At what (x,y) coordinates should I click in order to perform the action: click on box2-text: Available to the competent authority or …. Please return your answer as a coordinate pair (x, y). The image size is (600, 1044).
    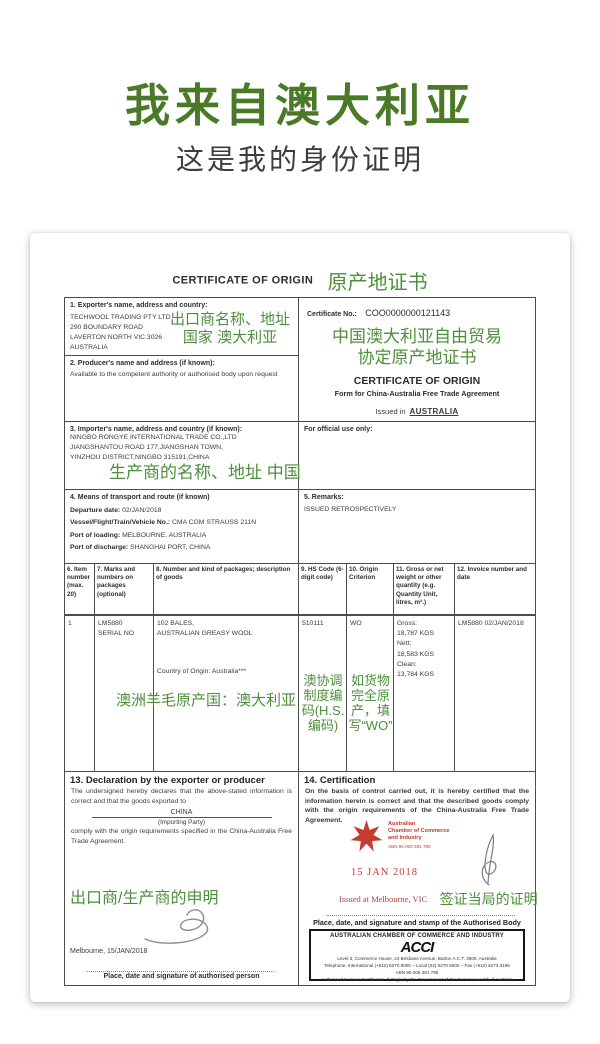
    Looking at the image, I should click on (174, 374).